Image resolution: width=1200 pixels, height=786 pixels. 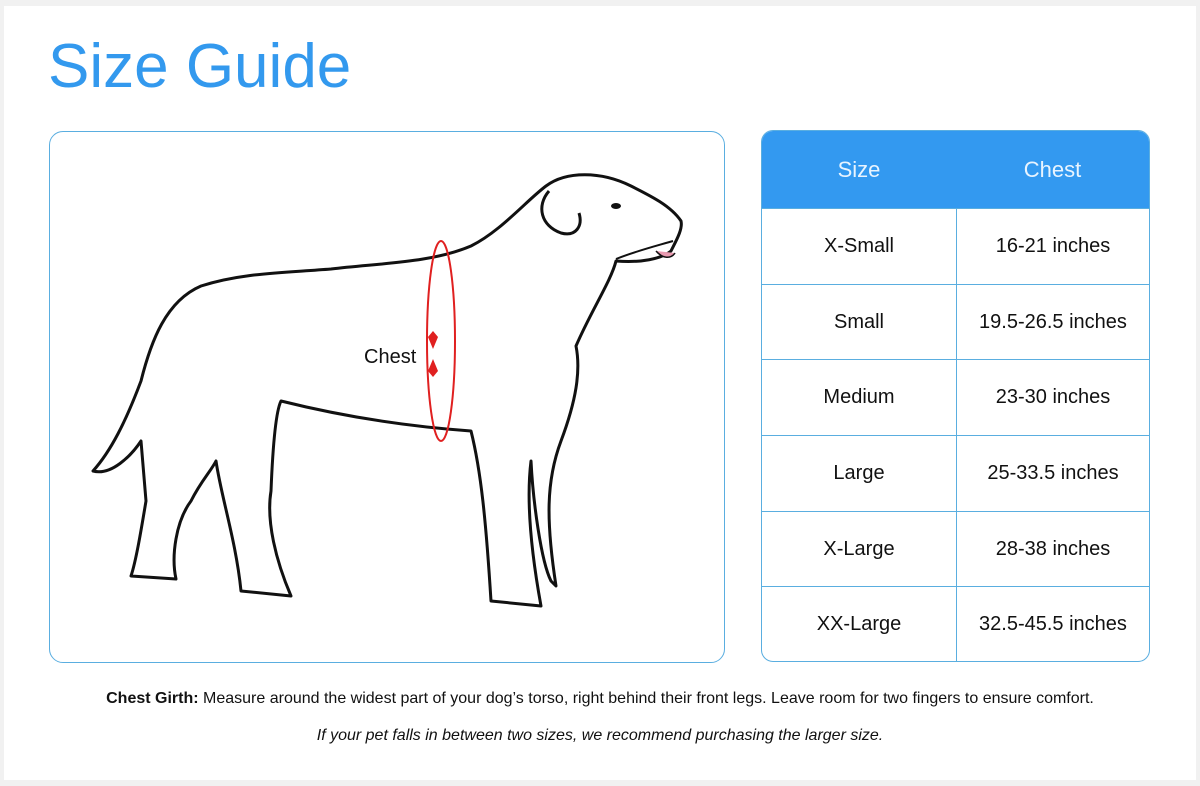 I want to click on table-row: X-Large 28-38 inches, so click(x=955, y=548).